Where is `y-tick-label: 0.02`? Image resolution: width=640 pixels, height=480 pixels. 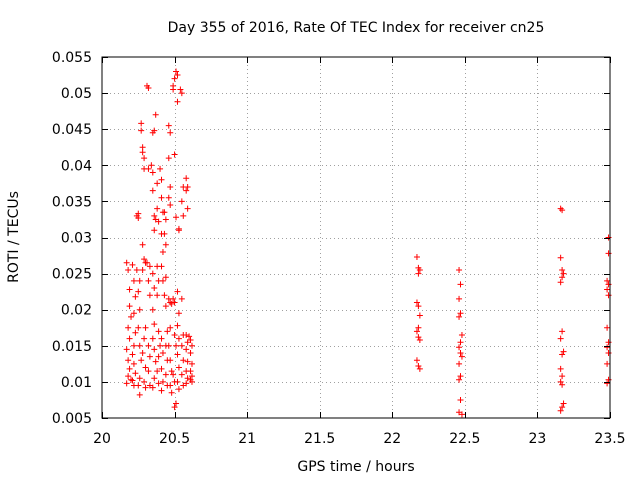
y-tick-label: 0.02 is located at coordinates (76, 311).